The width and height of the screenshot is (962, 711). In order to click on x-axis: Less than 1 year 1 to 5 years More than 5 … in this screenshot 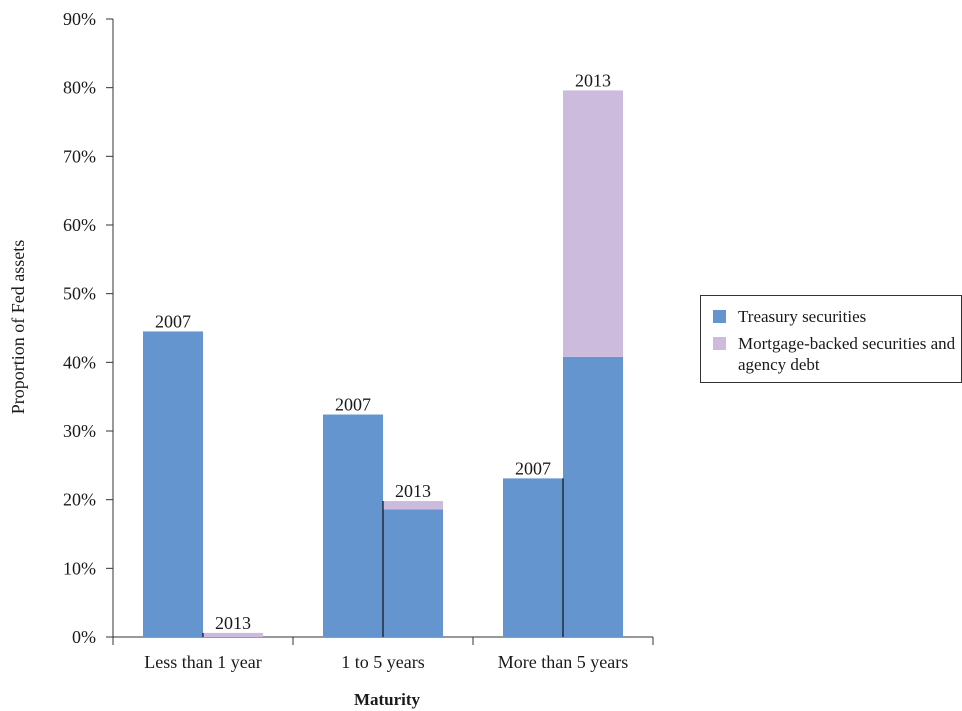, I will do `click(383, 654)`.